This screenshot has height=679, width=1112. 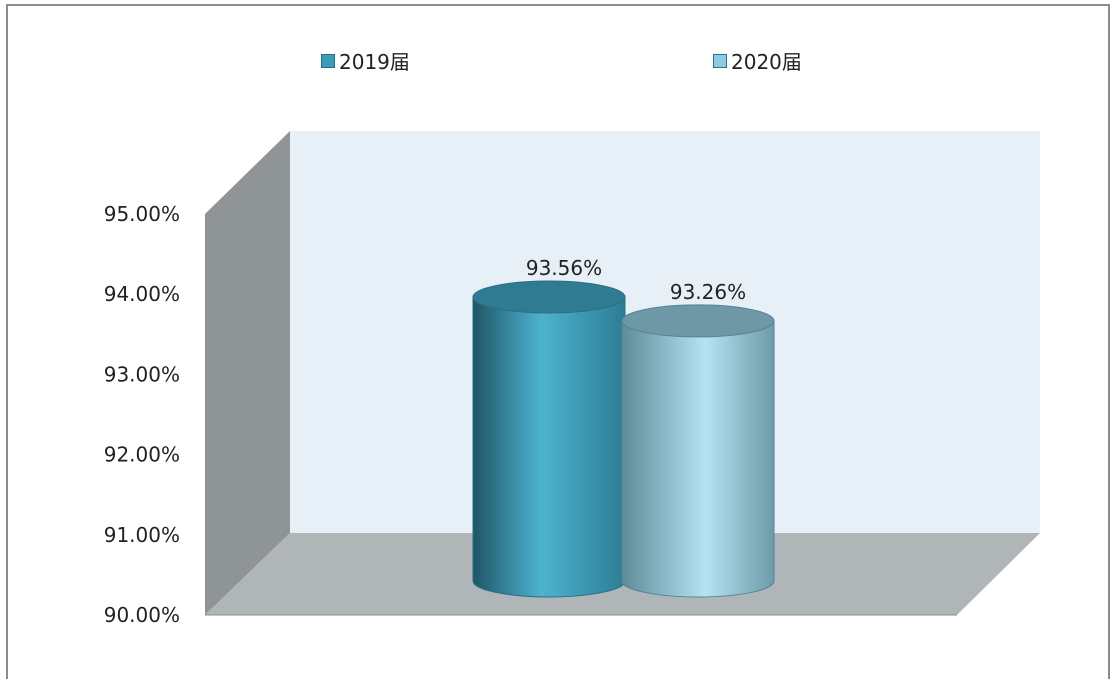 What do you see at coordinates (374, 62) in the screenshot?
I see `legend-label-2019: 2019届` at bounding box center [374, 62].